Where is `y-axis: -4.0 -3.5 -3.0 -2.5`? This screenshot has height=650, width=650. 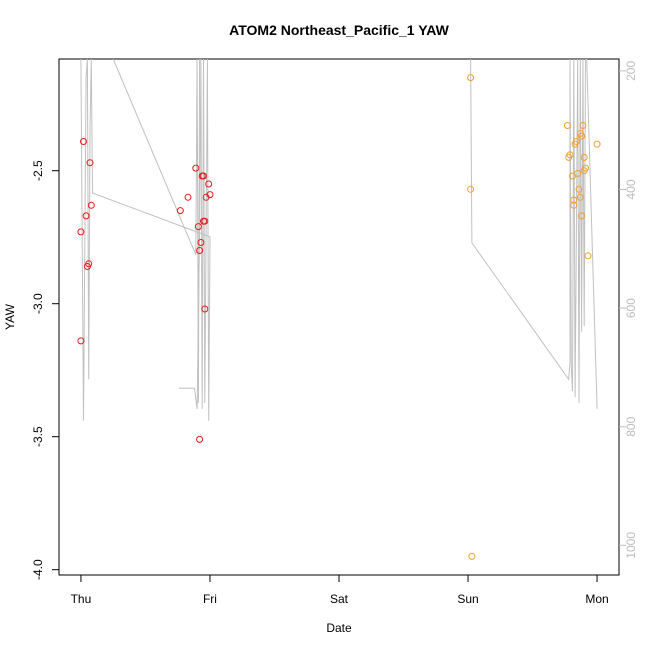 y-axis: -4.0 -3.5 -3.0 -2.5 is located at coordinates (45, 370).